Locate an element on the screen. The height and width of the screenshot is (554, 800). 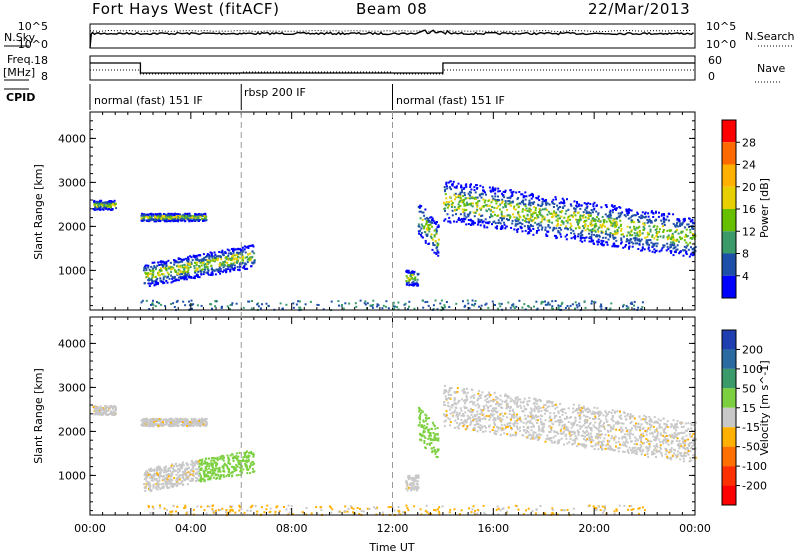
y-tick-label: 4000 is located at coordinates (72, 138).